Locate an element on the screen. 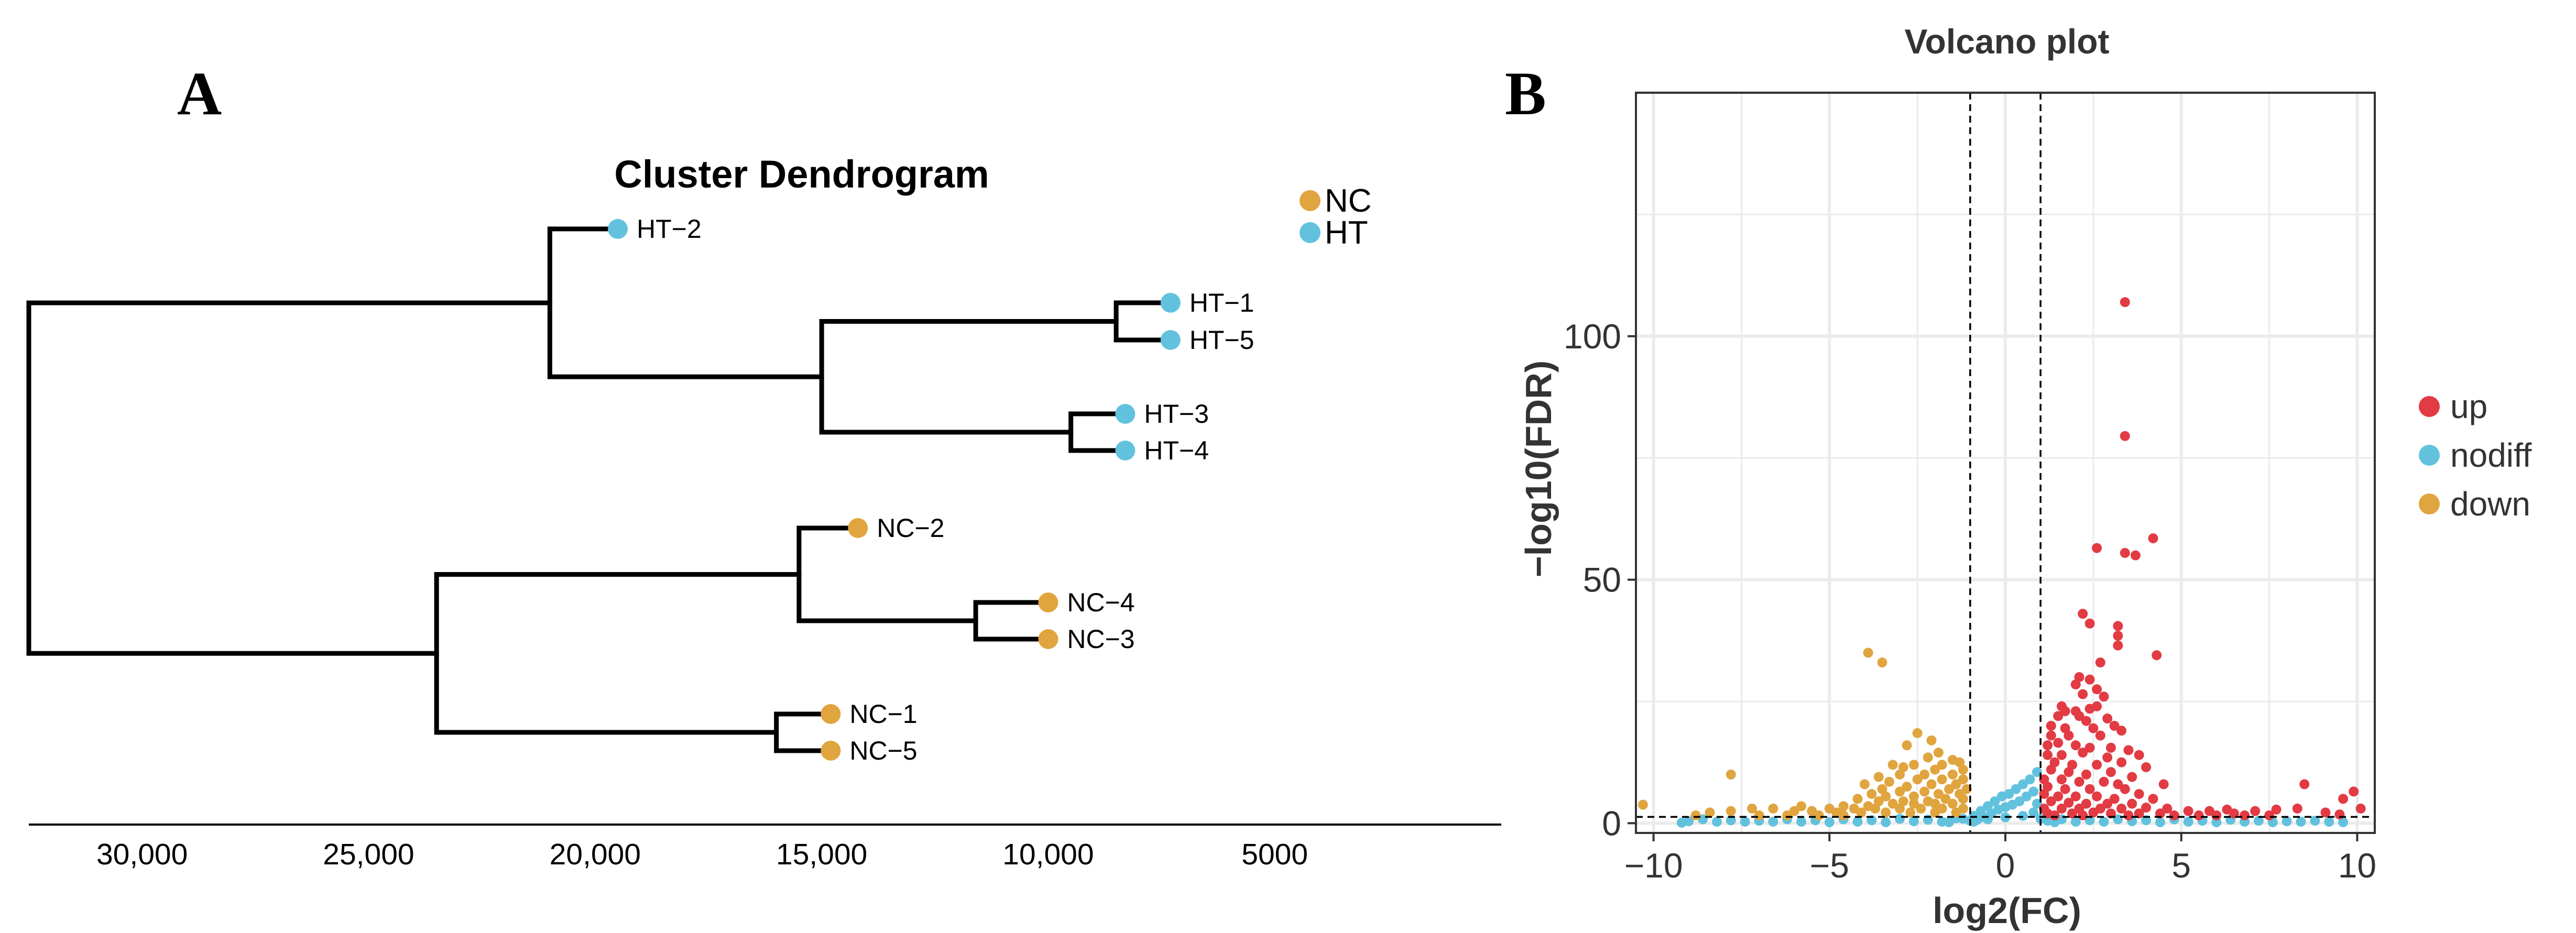 Image resolution: width=2576 pixels, height=933 pixels. dendrogram-legend-label: NC is located at coordinates (1348, 201).